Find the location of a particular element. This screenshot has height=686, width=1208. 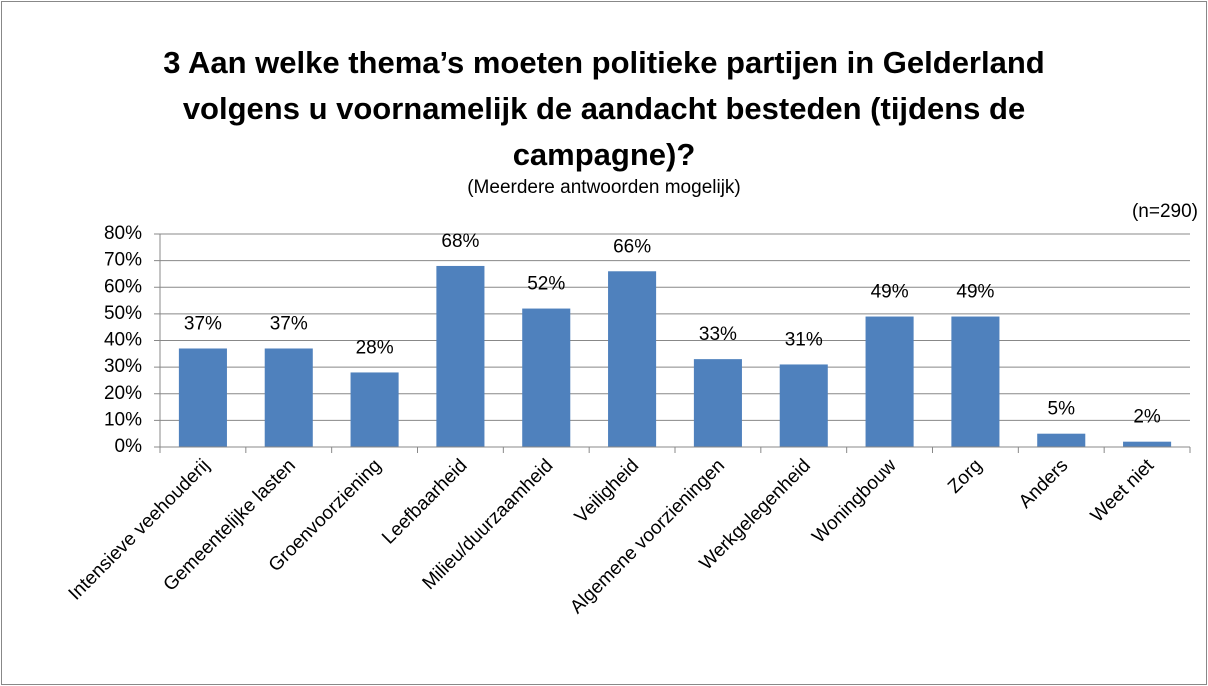

y-tick-label: 10% is located at coordinates (123, 419).